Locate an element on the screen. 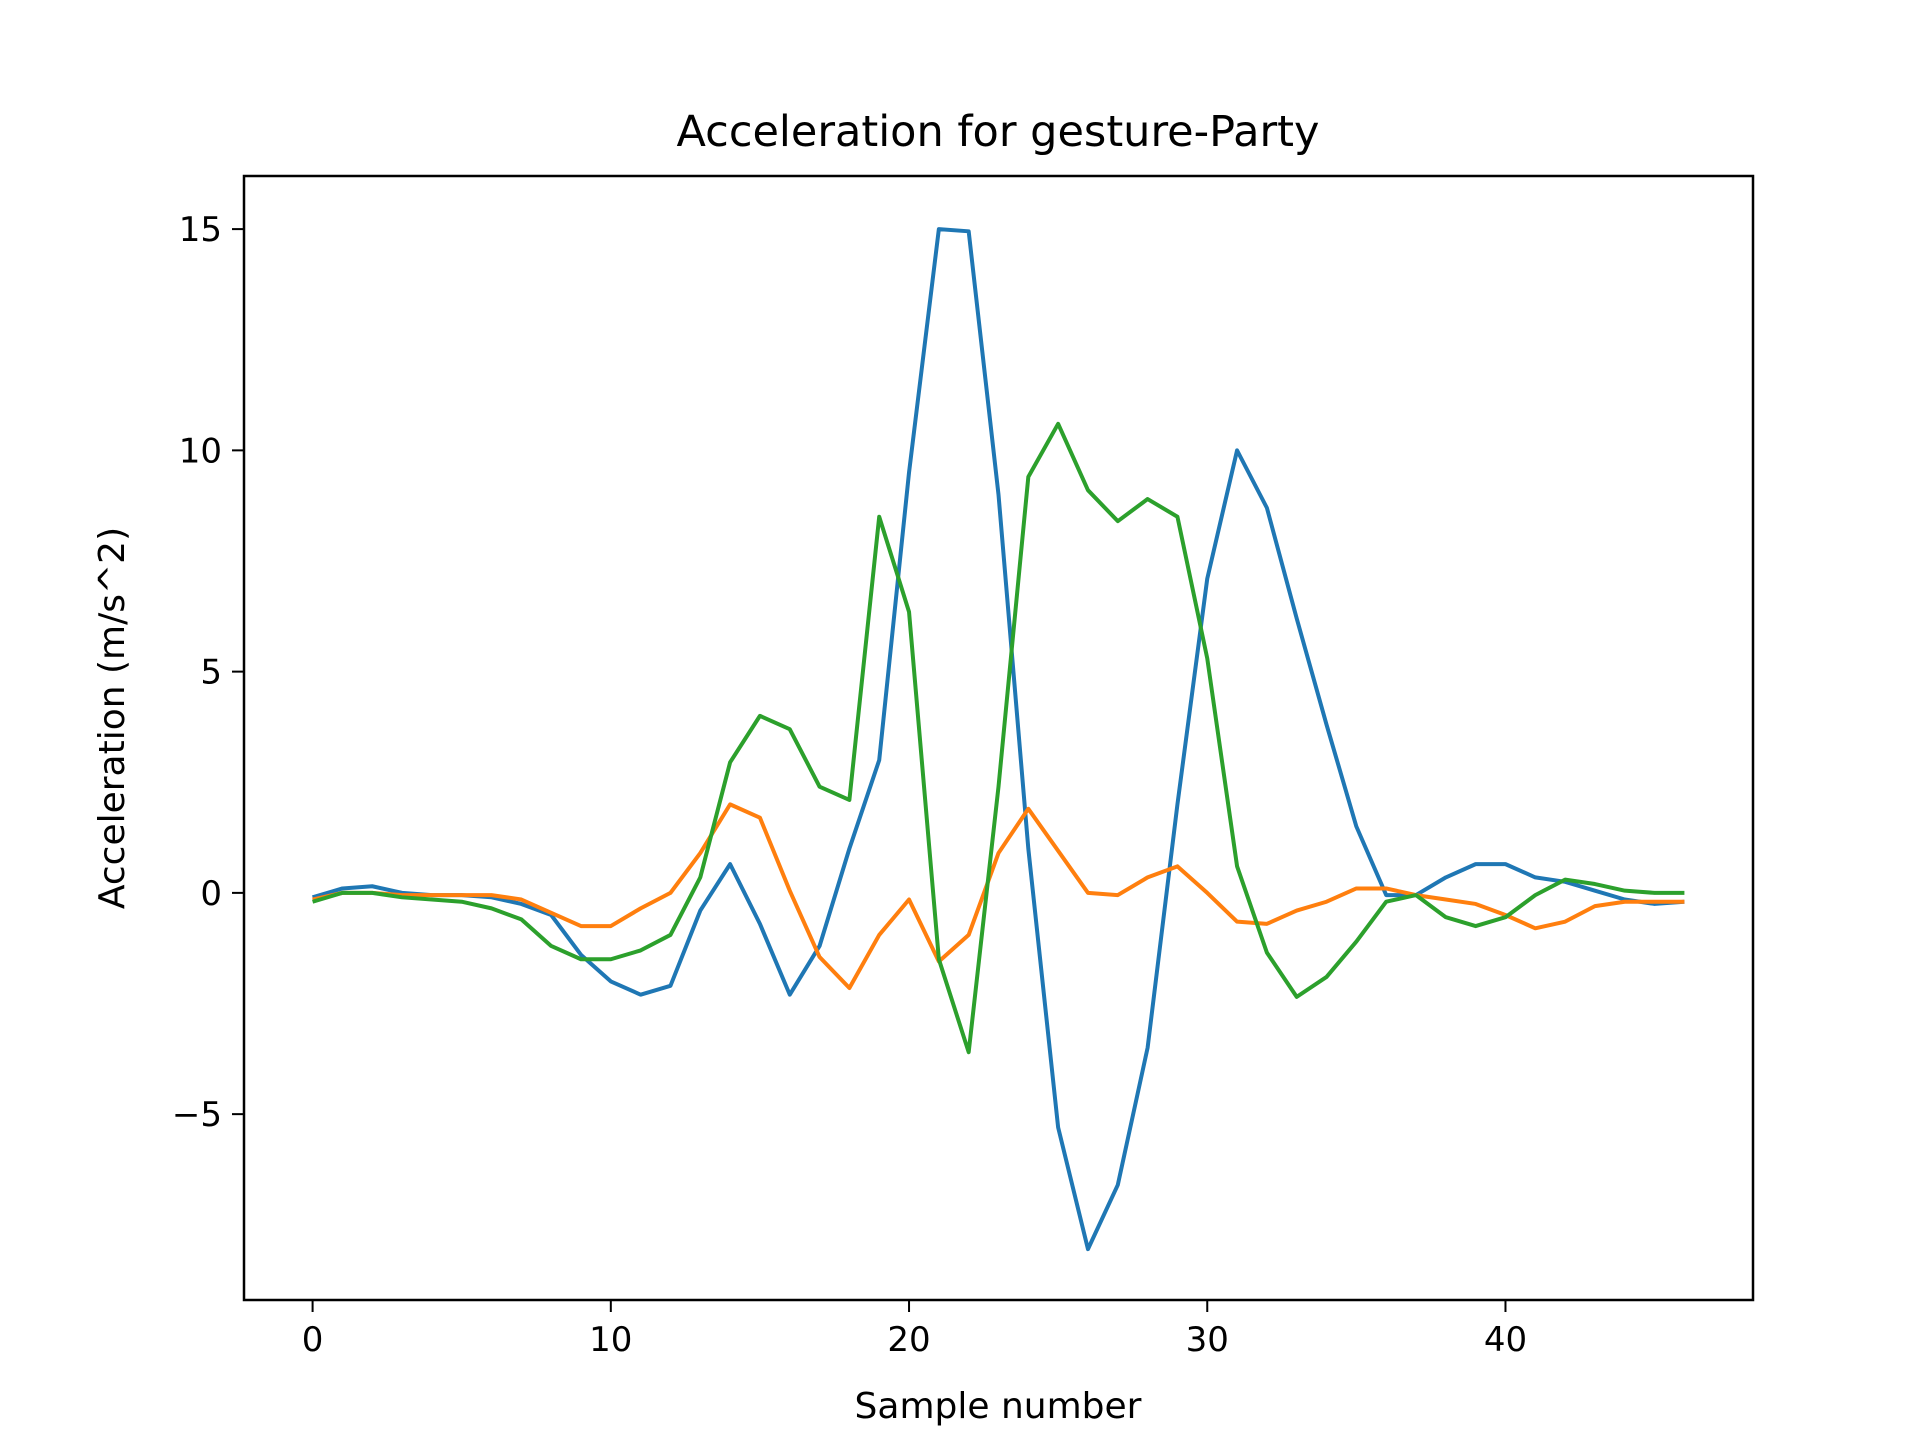 This screenshot has height=1440, width=1920. y-tick-label: 15 is located at coordinates (200, 230).